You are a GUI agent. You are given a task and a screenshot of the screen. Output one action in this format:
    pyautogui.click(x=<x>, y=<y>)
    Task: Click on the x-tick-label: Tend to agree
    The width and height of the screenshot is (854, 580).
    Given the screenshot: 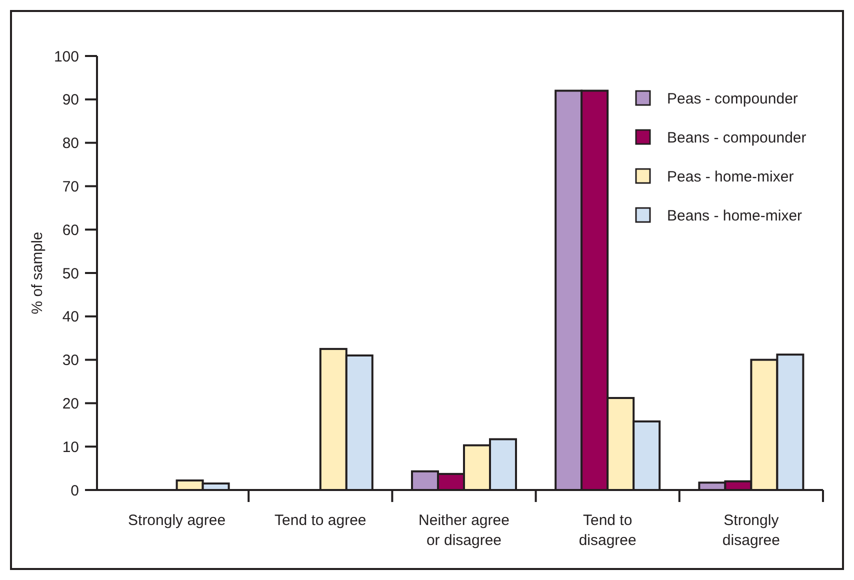 What is the action you would take?
    pyautogui.click(x=320, y=520)
    